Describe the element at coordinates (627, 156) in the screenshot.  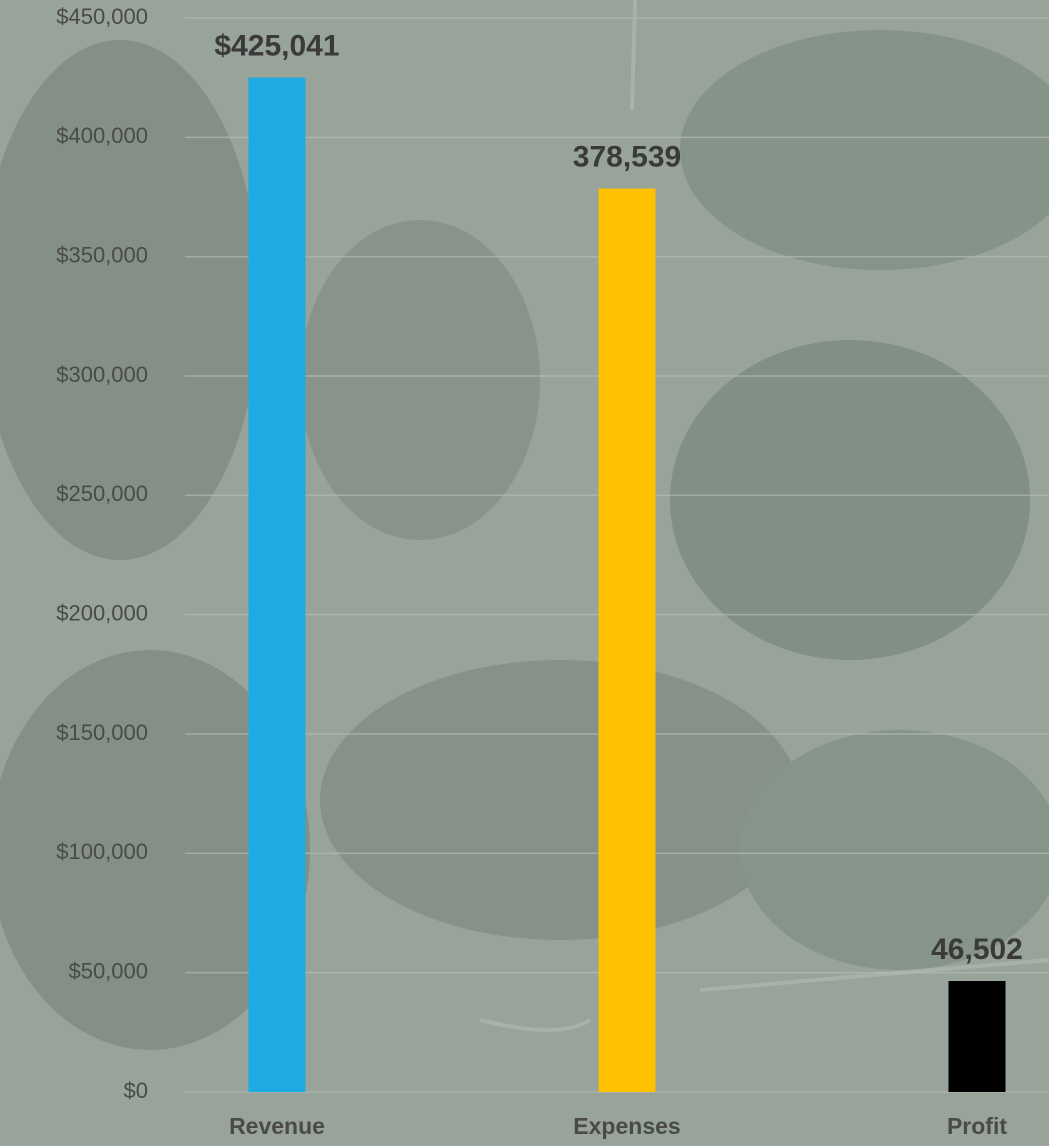
I see `value-label: 378,539` at that location.